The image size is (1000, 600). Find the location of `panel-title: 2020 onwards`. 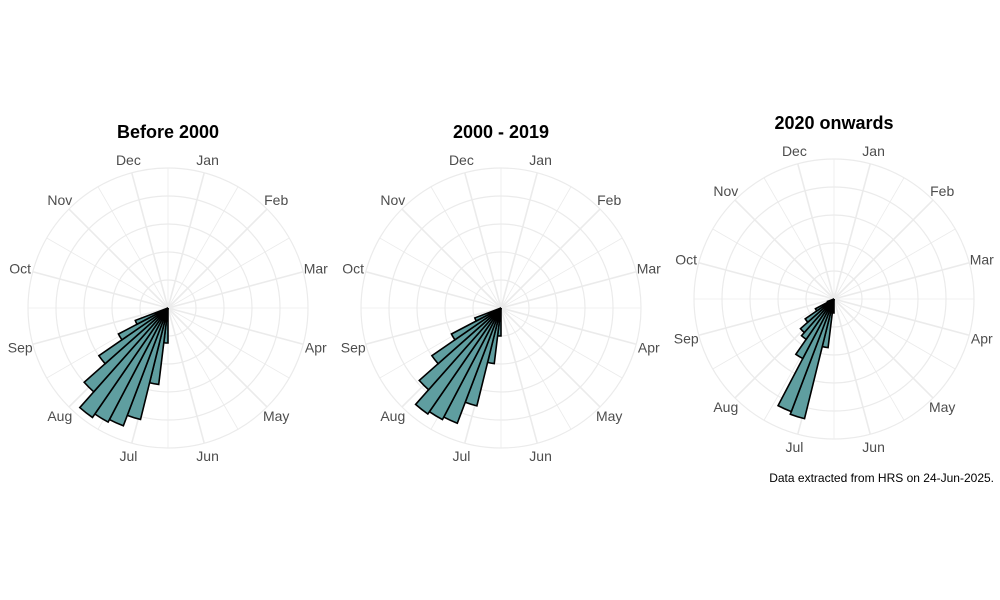

panel-title: 2020 onwards is located at coordinates (833, 123).